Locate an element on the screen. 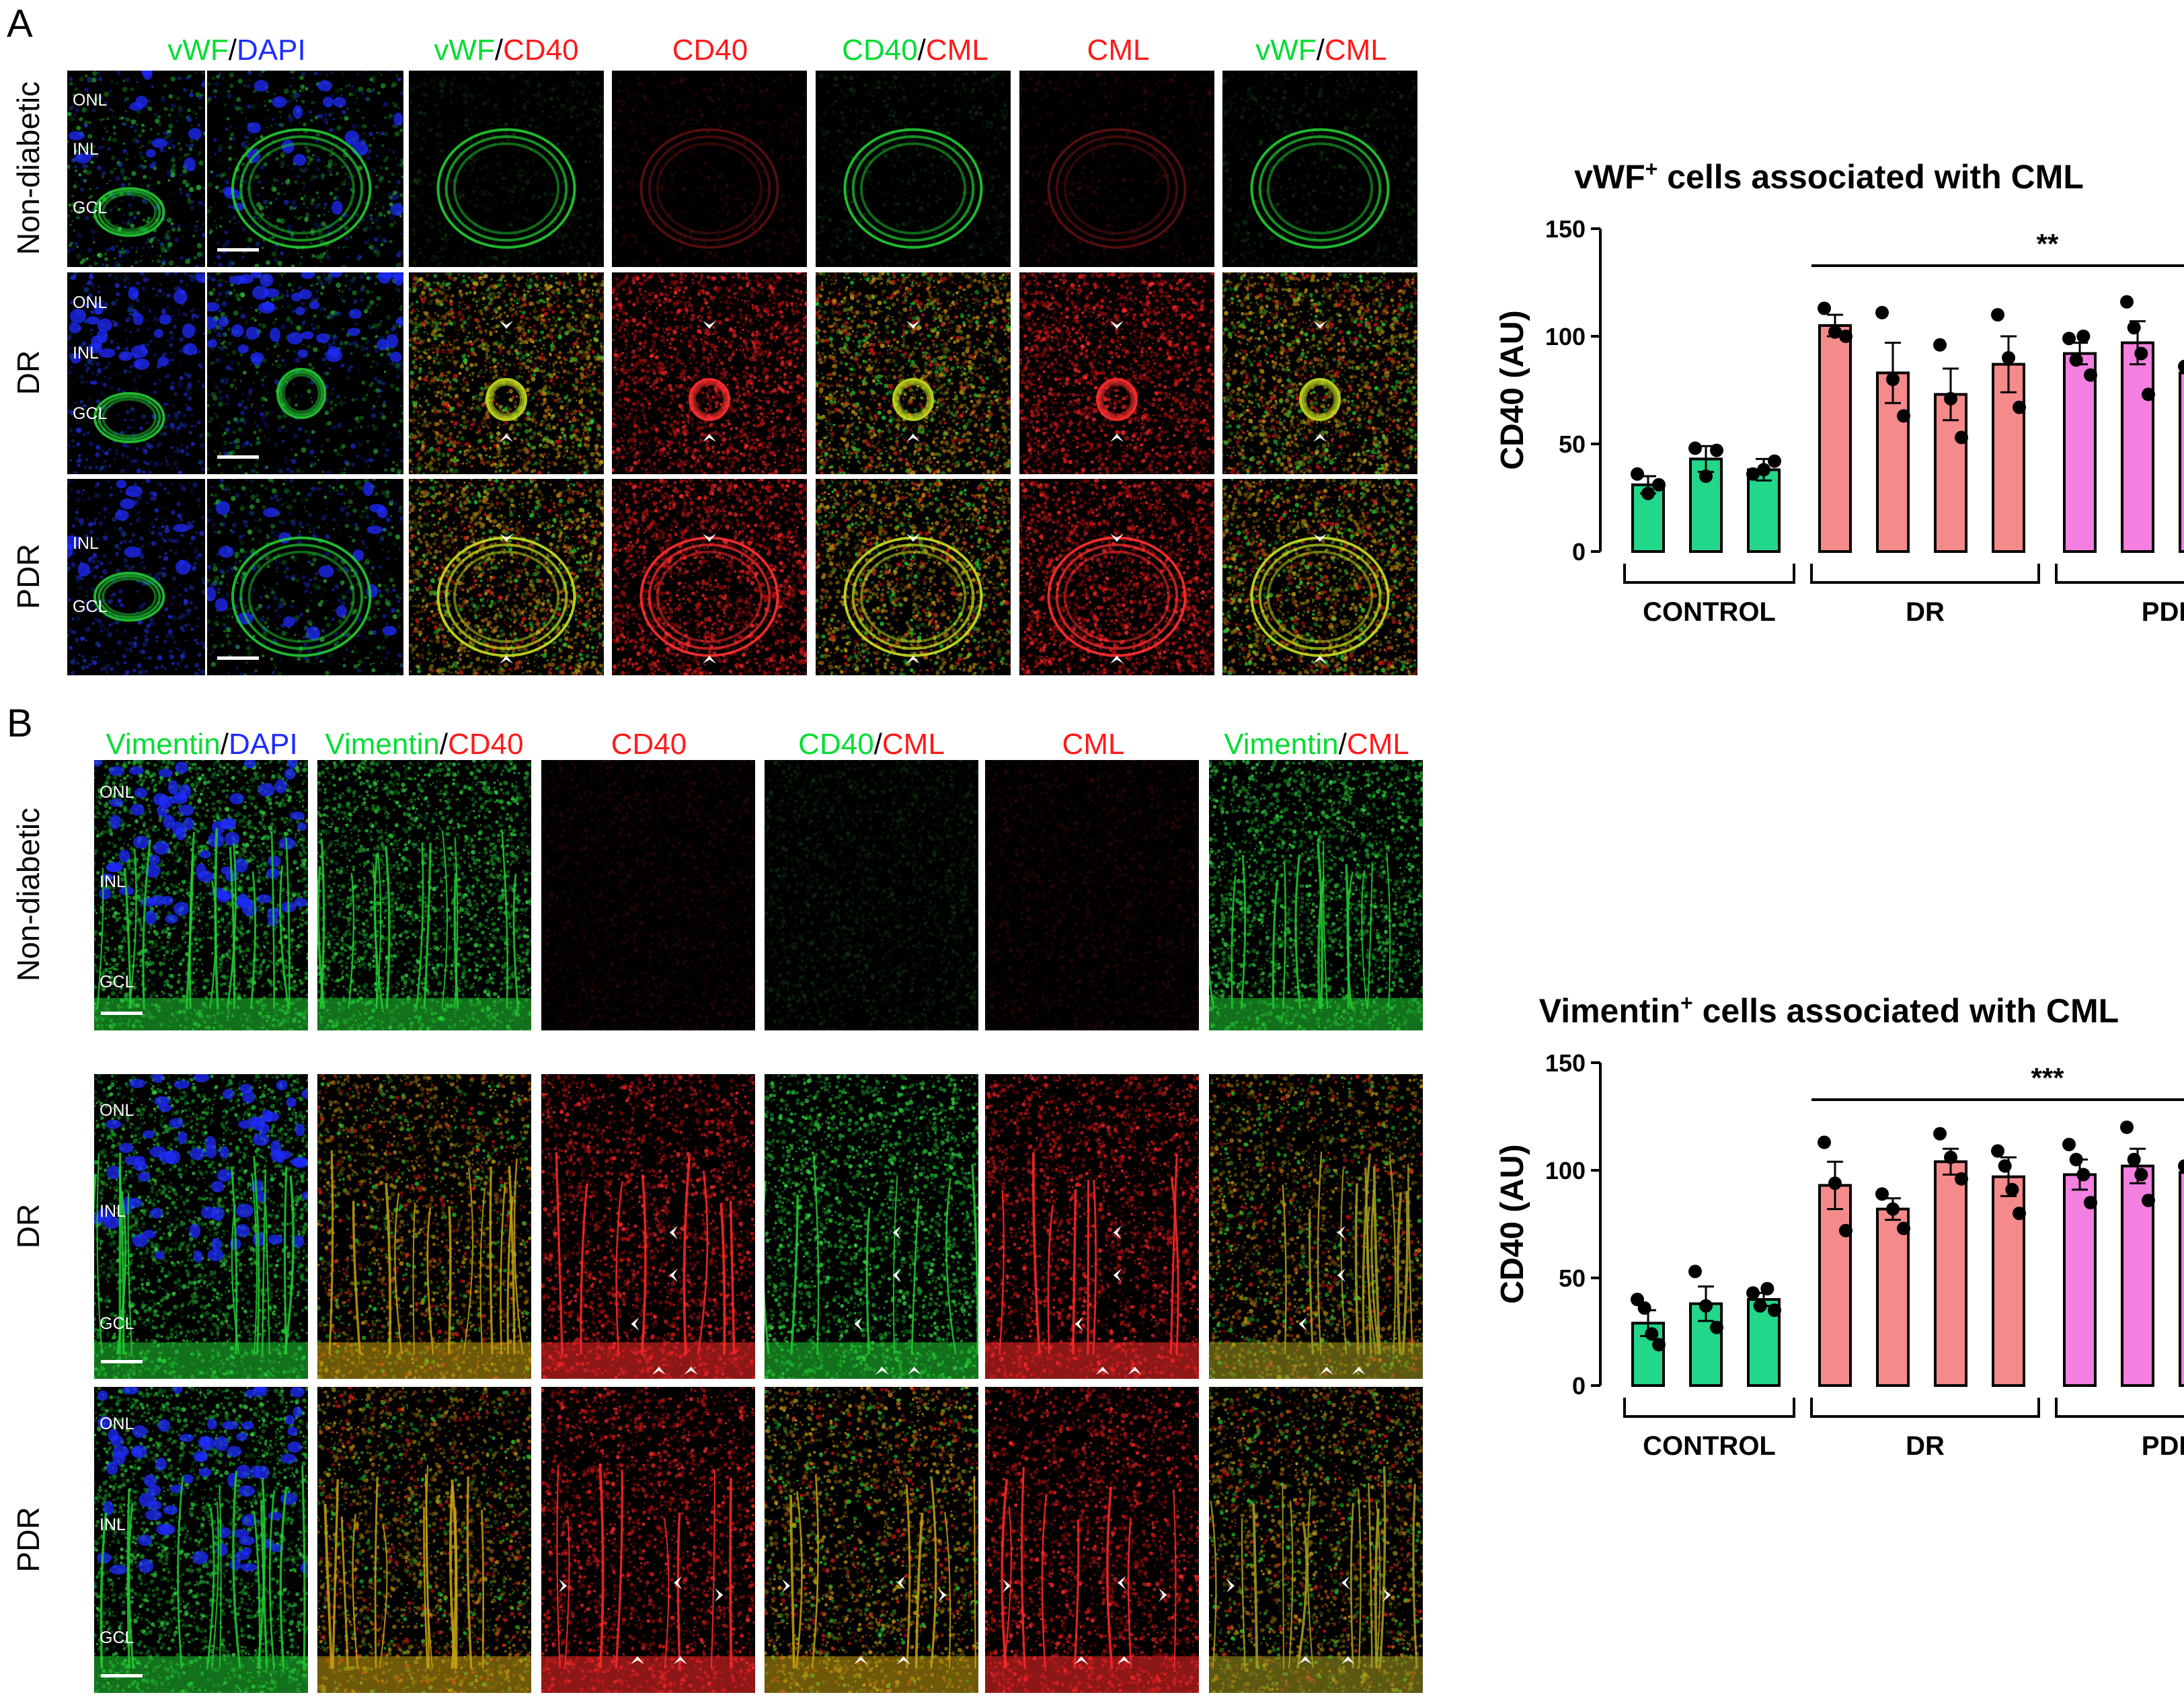  y-tick-label: 50 is located at coordinates (1572, 444).